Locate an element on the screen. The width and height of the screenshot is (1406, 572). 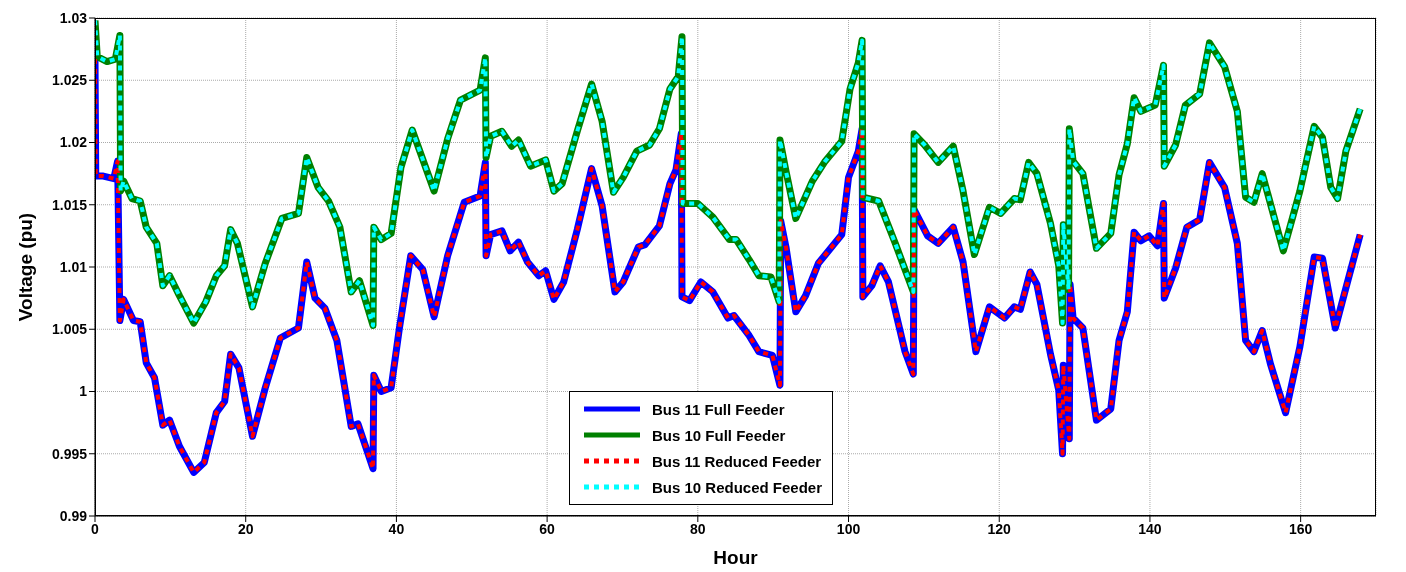
legend-label: Bus 11 Reduced Feeder is located at coordinates (736, 461).